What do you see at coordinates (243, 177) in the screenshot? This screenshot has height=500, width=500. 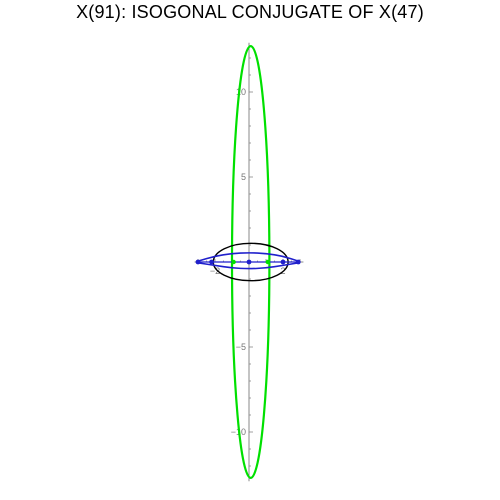 I see `y-tick-label: 5` at bounding box center [243, 177].